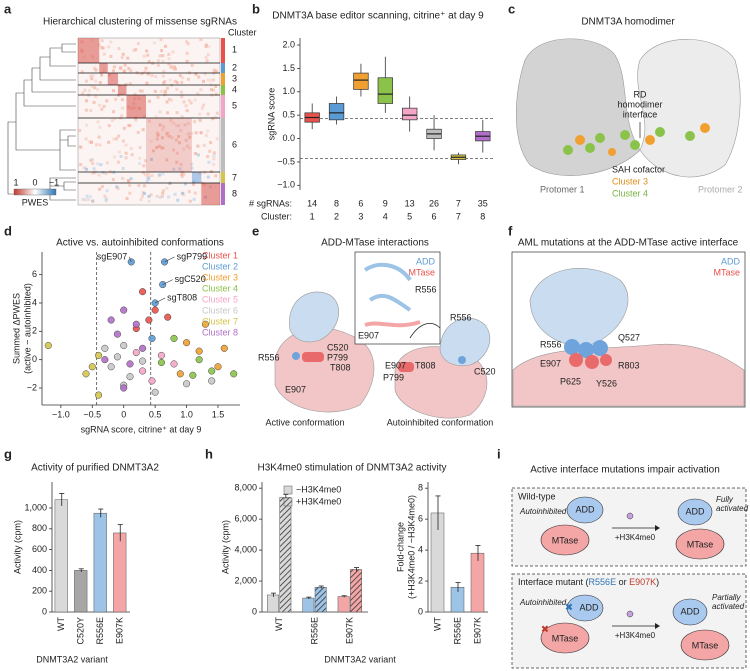 The image size is (750, 671). Describe the element at coordinates (458, 203) in the screenshot. I see `count-label: 7` at that location.